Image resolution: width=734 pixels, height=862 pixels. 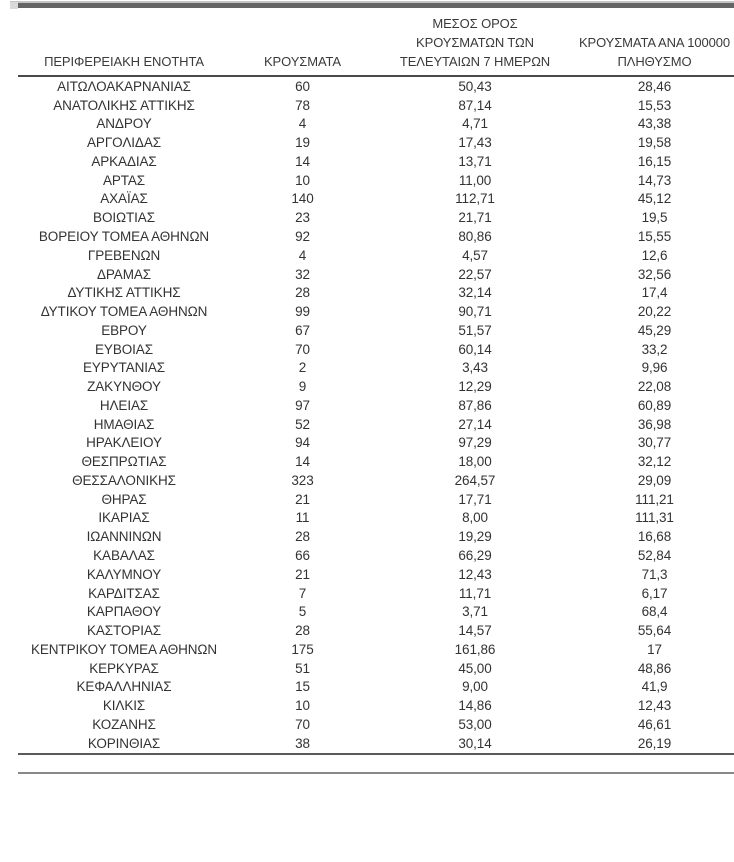 What do you see at coordinates (376, 180) in the screenshot?
I see `table-row: ΑΡΤΑΣ 10 11,00 14,73` at bounding box center [376, 180].